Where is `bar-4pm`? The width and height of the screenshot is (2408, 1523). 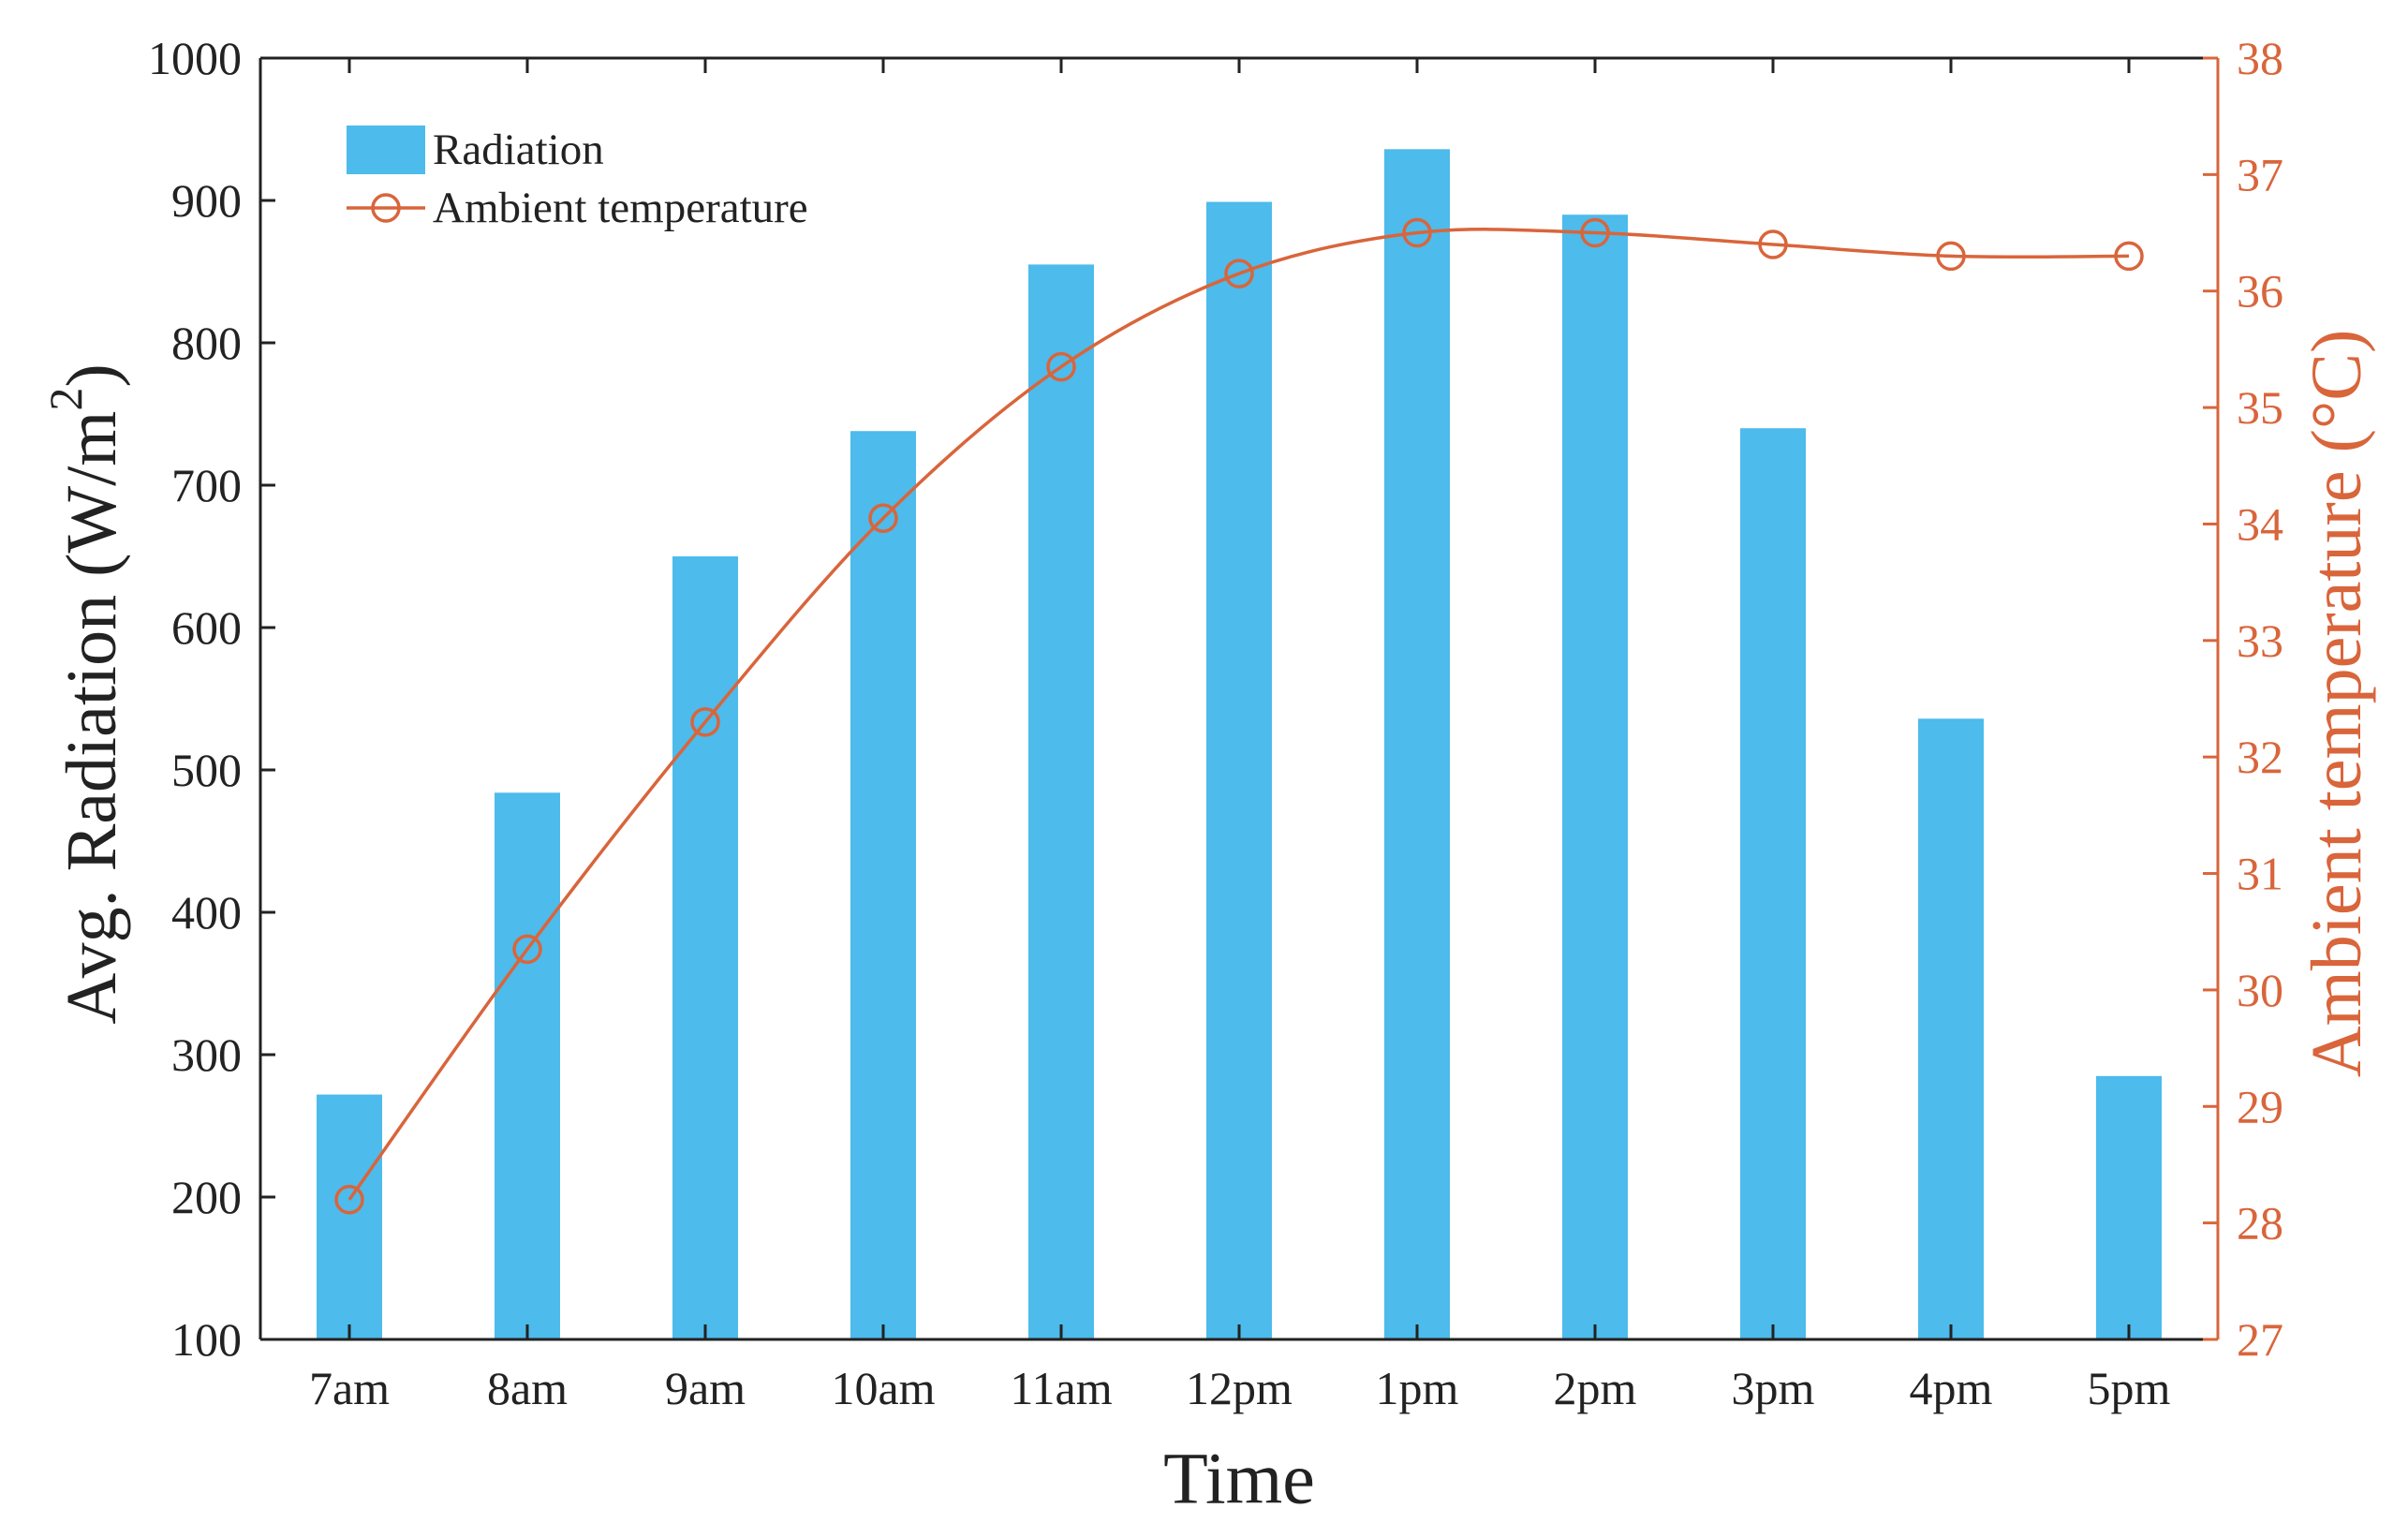
bar-4pm is located at coordinates (1951, 1028).